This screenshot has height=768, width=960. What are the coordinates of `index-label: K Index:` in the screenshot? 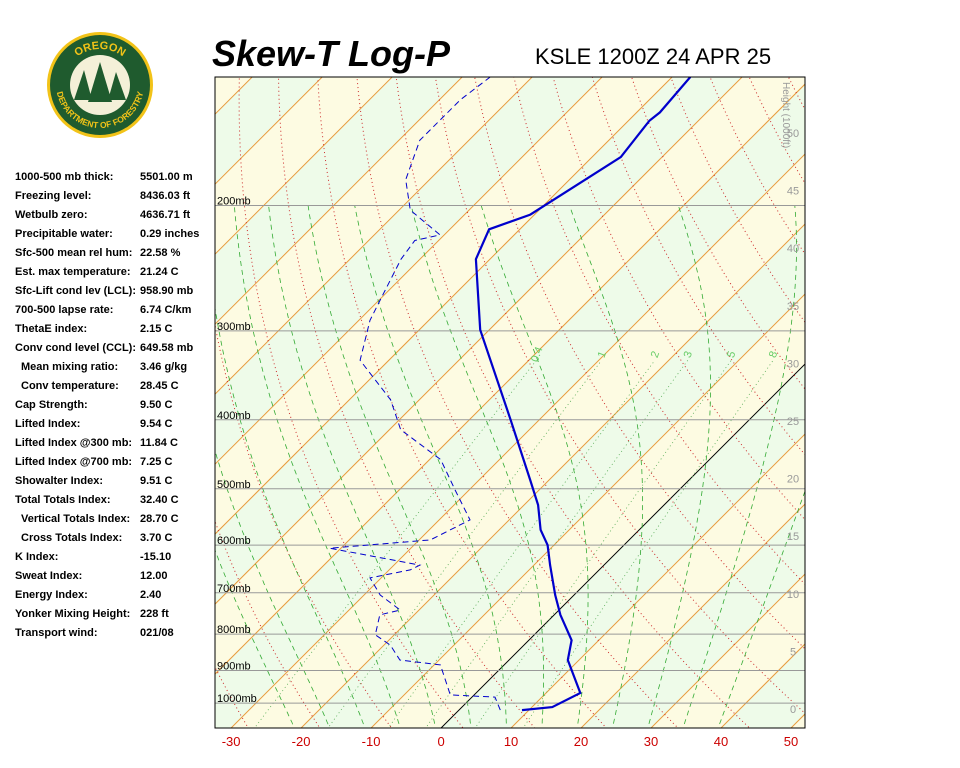 It's located at (36, 557).